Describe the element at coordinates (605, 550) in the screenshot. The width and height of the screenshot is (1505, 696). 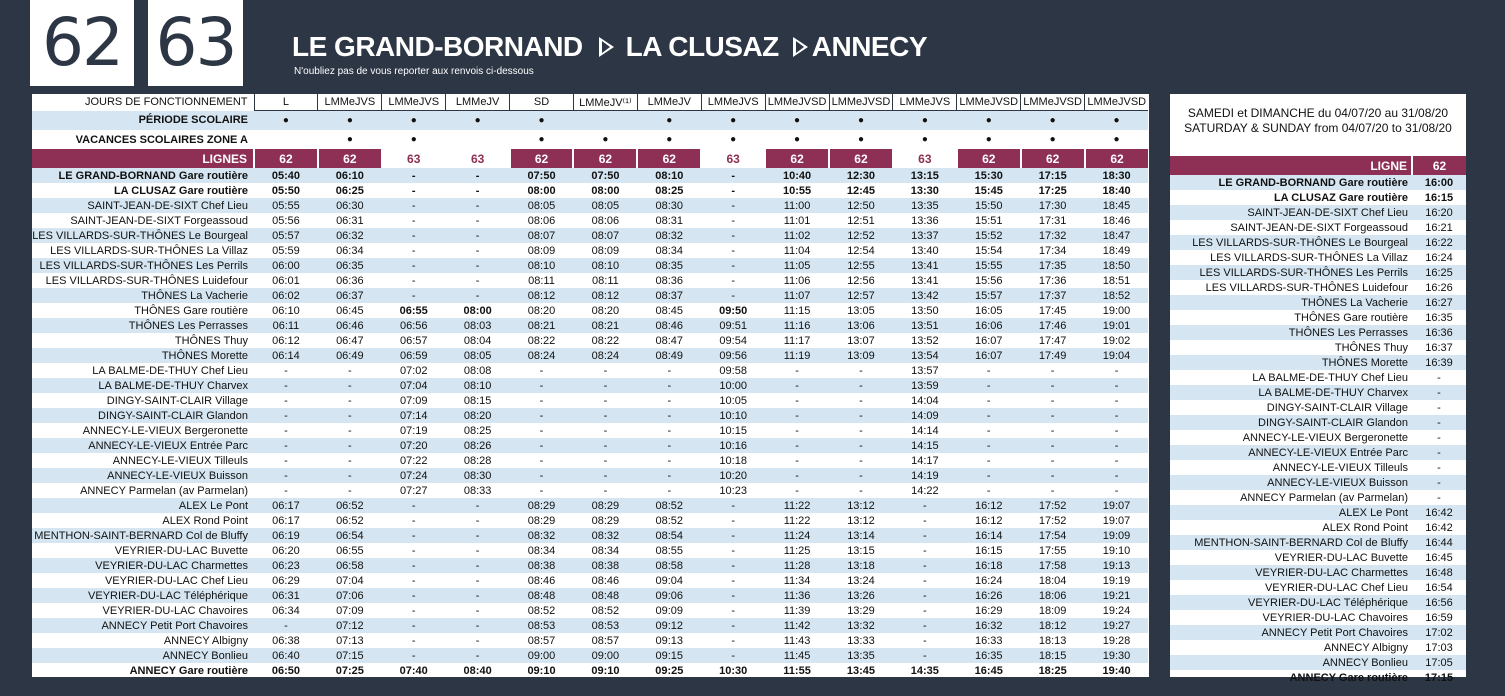
I see `time-cell: 08:34` at that location.